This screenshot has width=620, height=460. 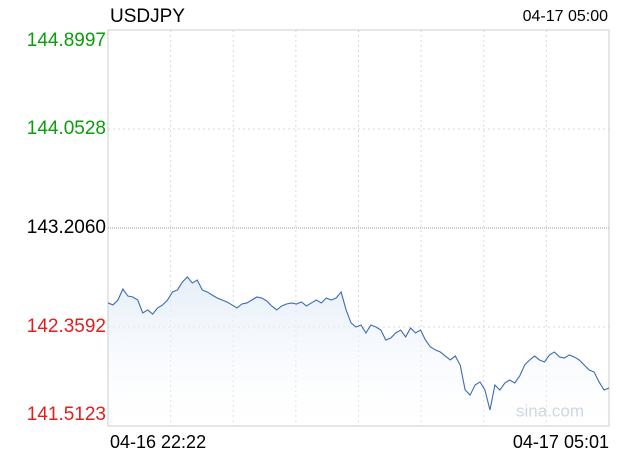 I want to click on timestamp: 04-17 05:00, so click(x=566, y=16).